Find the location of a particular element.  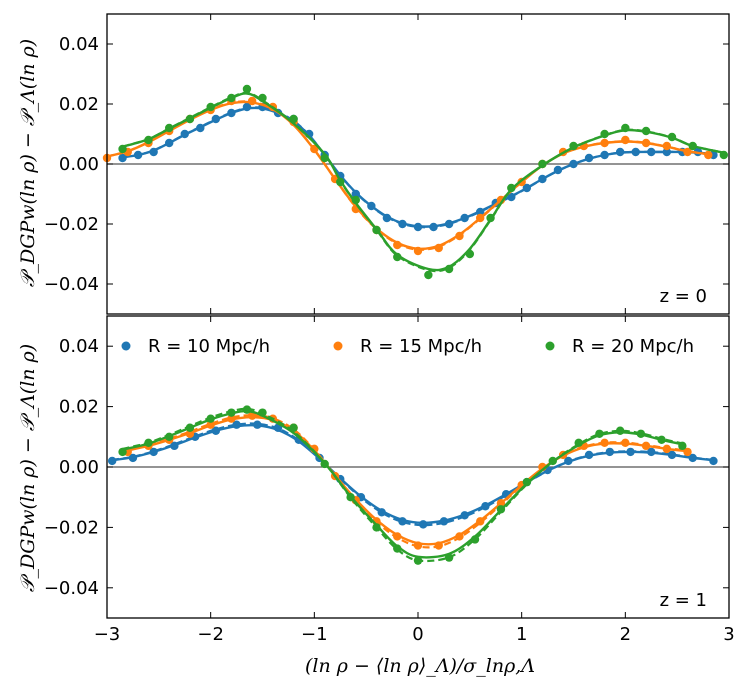

legend-label: R = 20 Mpc/h is located at coordinates (633, 346).